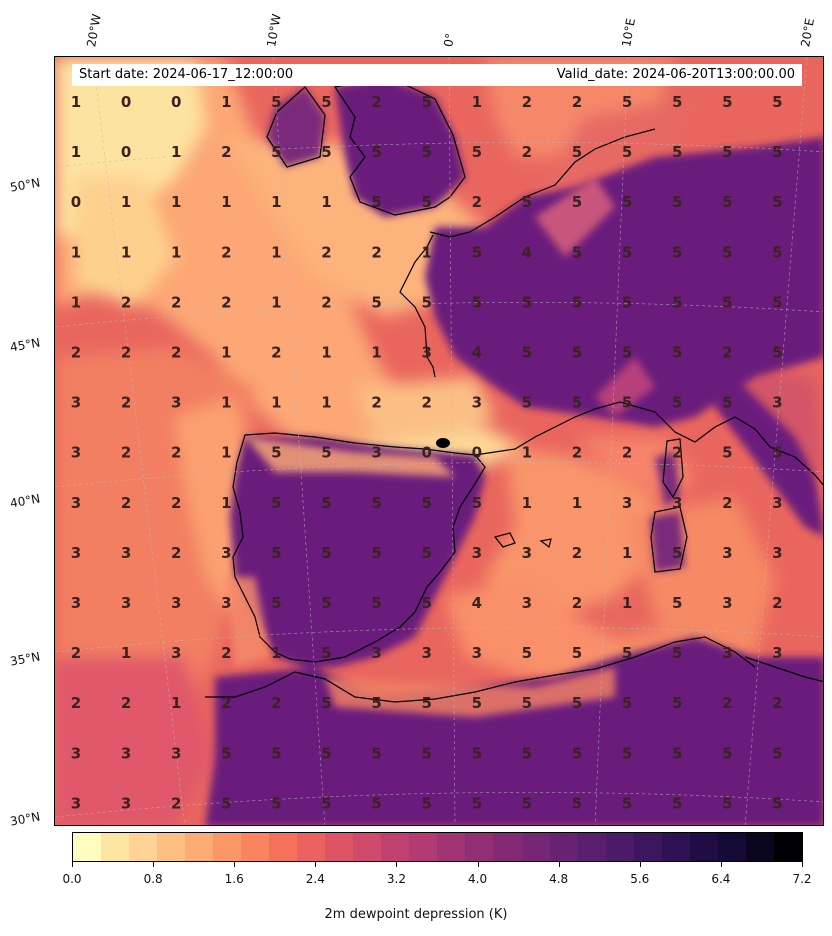 The image size is (832, 936). What do you see at coordinates (629, 32) in the screenshot?
I see `lon-label-10e: 10°E` at bounding box center [629, 32].